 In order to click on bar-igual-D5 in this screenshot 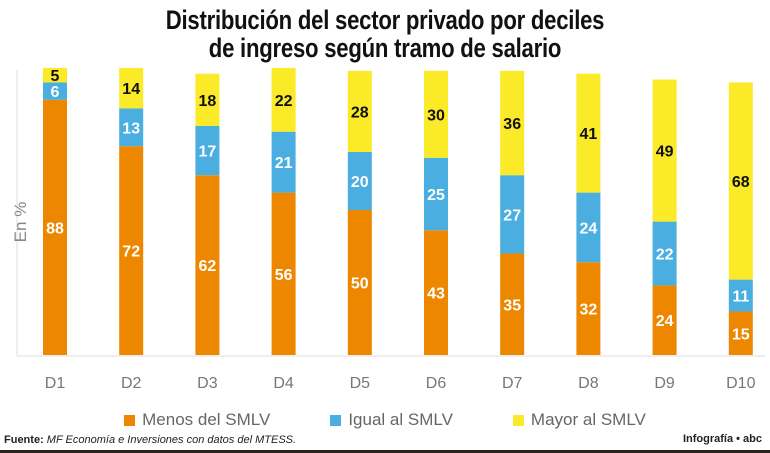, I will do `click(359, 181)`.